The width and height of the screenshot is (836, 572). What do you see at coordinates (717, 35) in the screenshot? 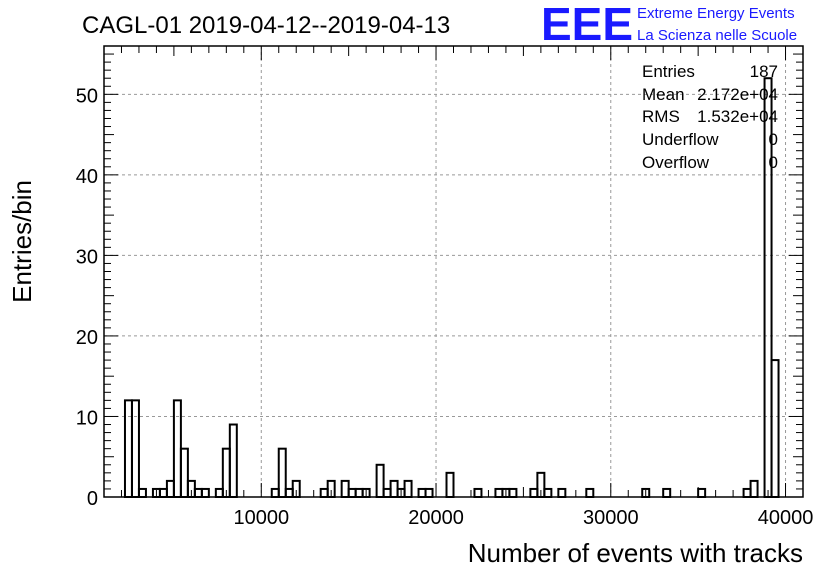
I see `logo-line-2: La Scienza nelle Scuole` at bounding box center [717, 35].